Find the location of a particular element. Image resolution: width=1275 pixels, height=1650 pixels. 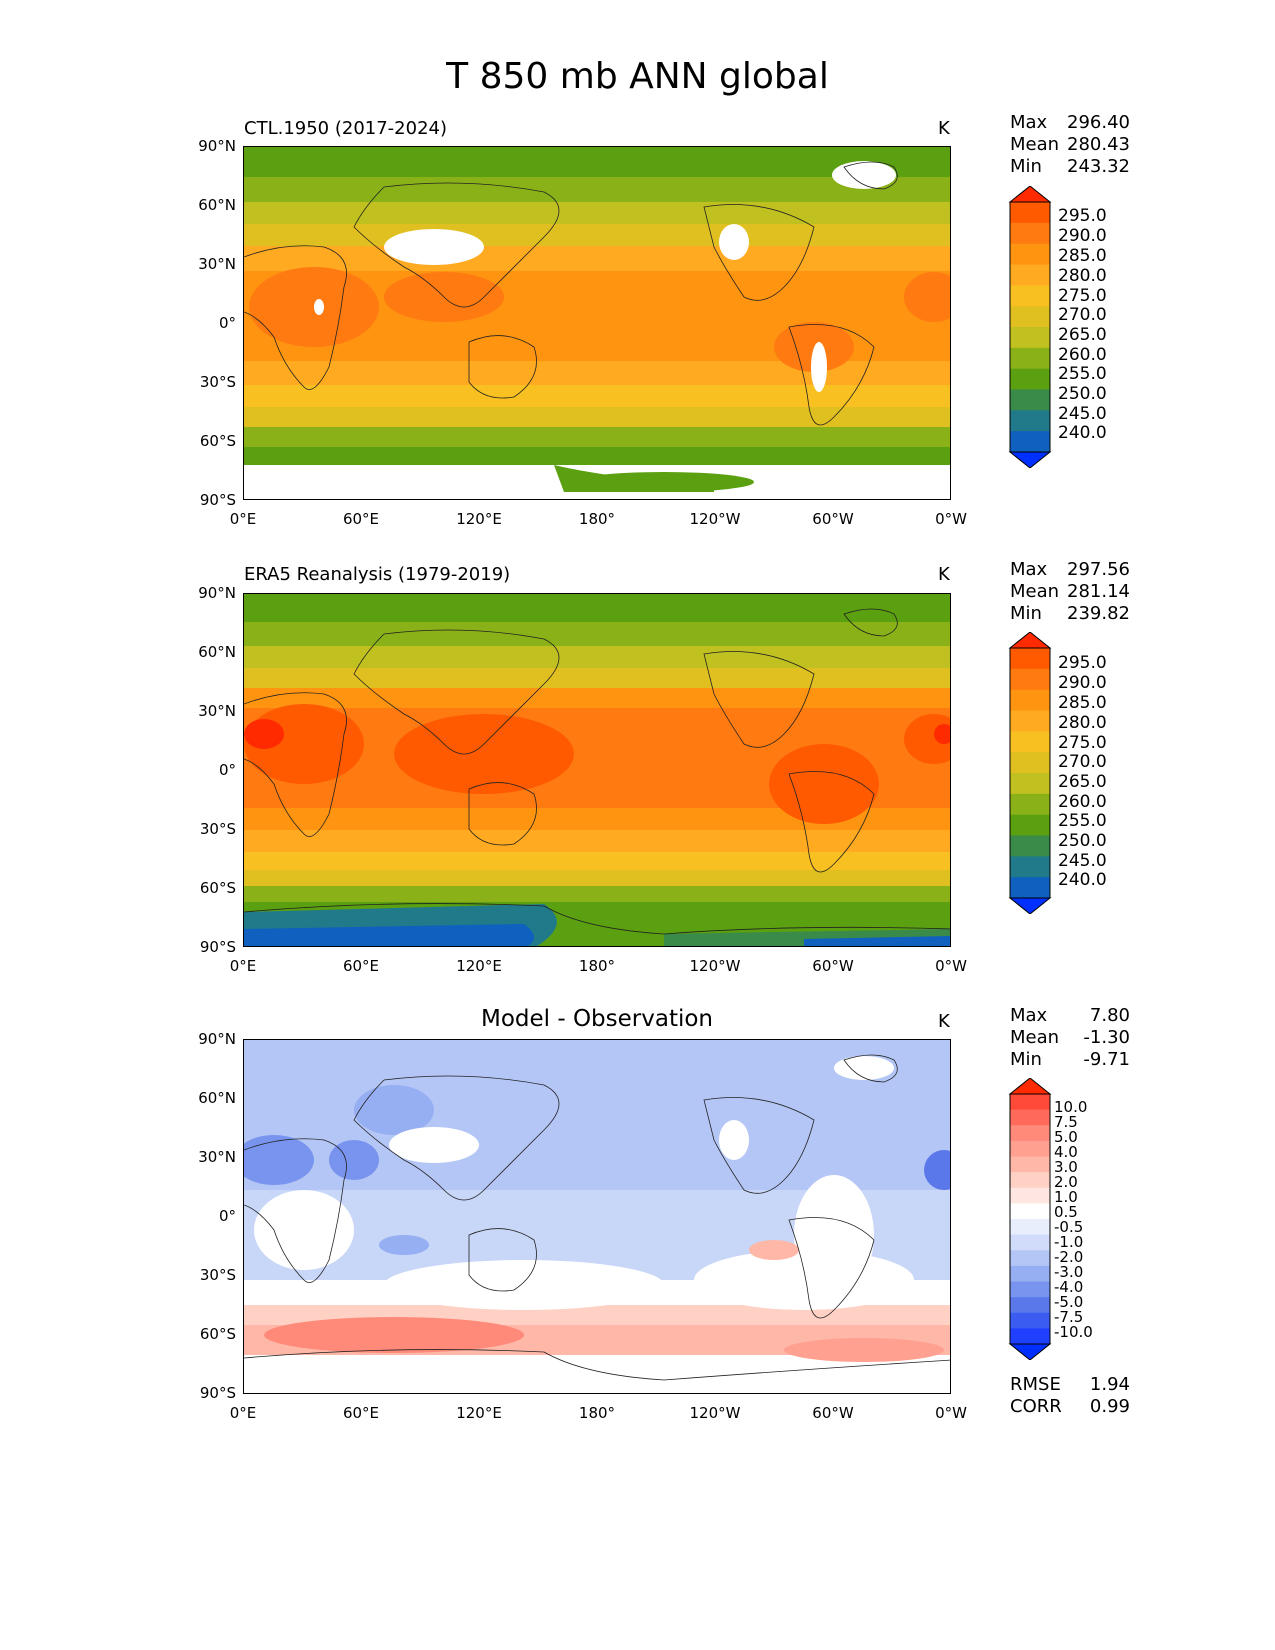

colorbar-tick-label: 7.5 is located at coordinates (1066, 1122).